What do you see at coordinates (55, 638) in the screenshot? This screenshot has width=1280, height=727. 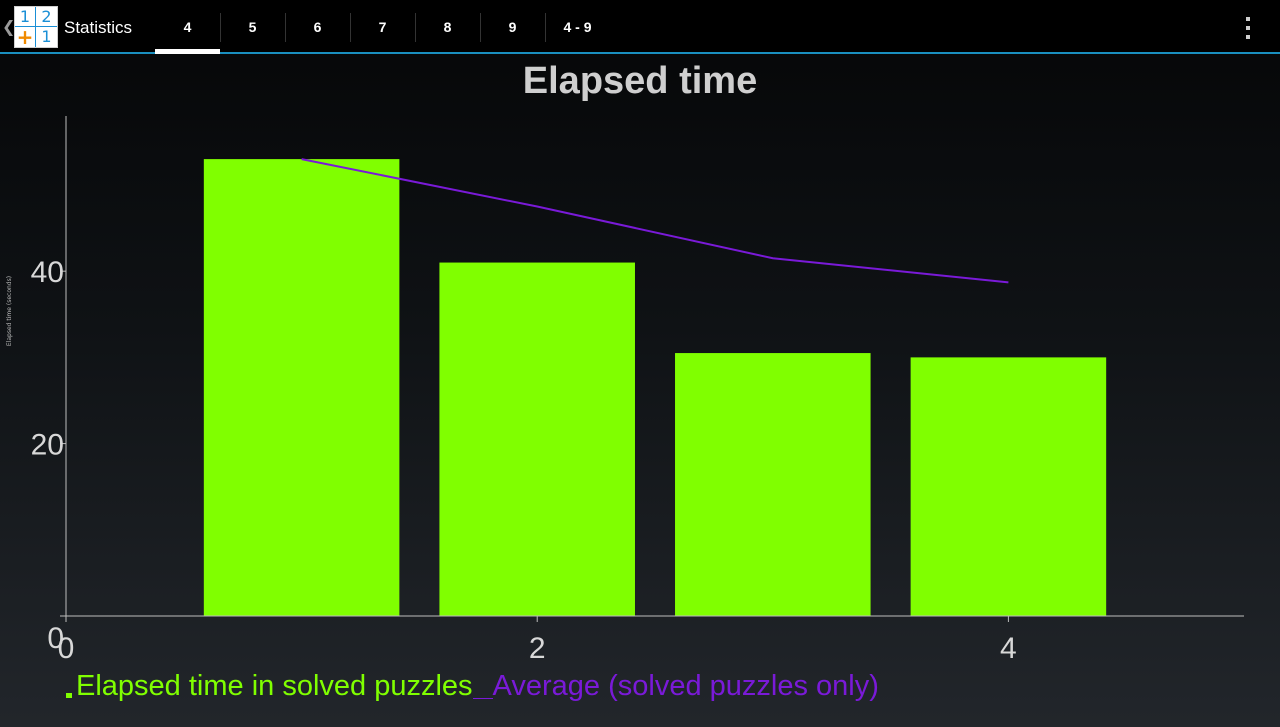 I see `y-tick-label: 0` at bounding box center [55, 638].